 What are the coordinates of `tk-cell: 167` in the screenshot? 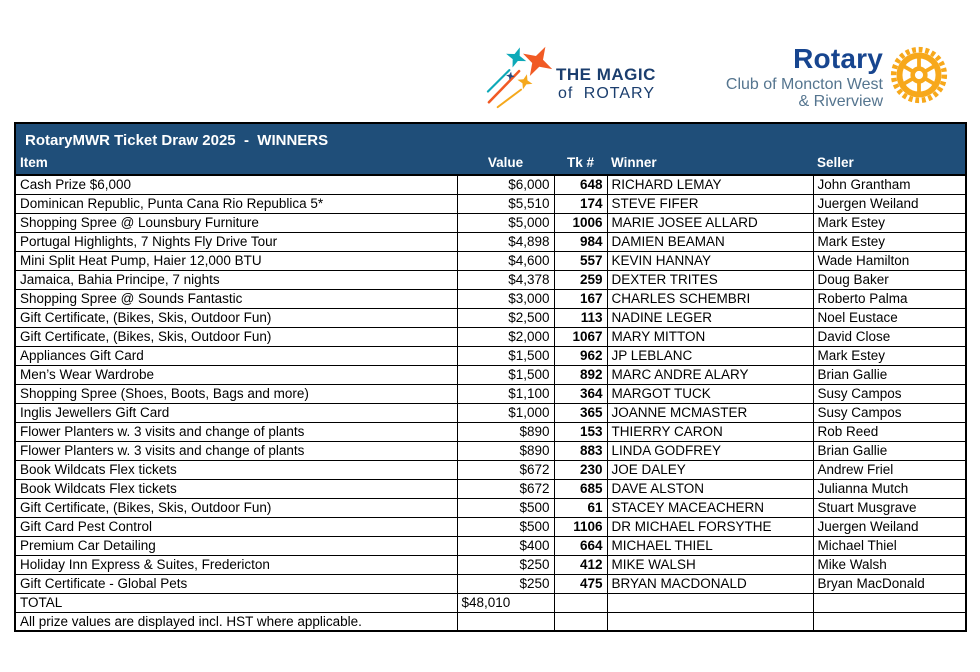 It's located at (580, 298).